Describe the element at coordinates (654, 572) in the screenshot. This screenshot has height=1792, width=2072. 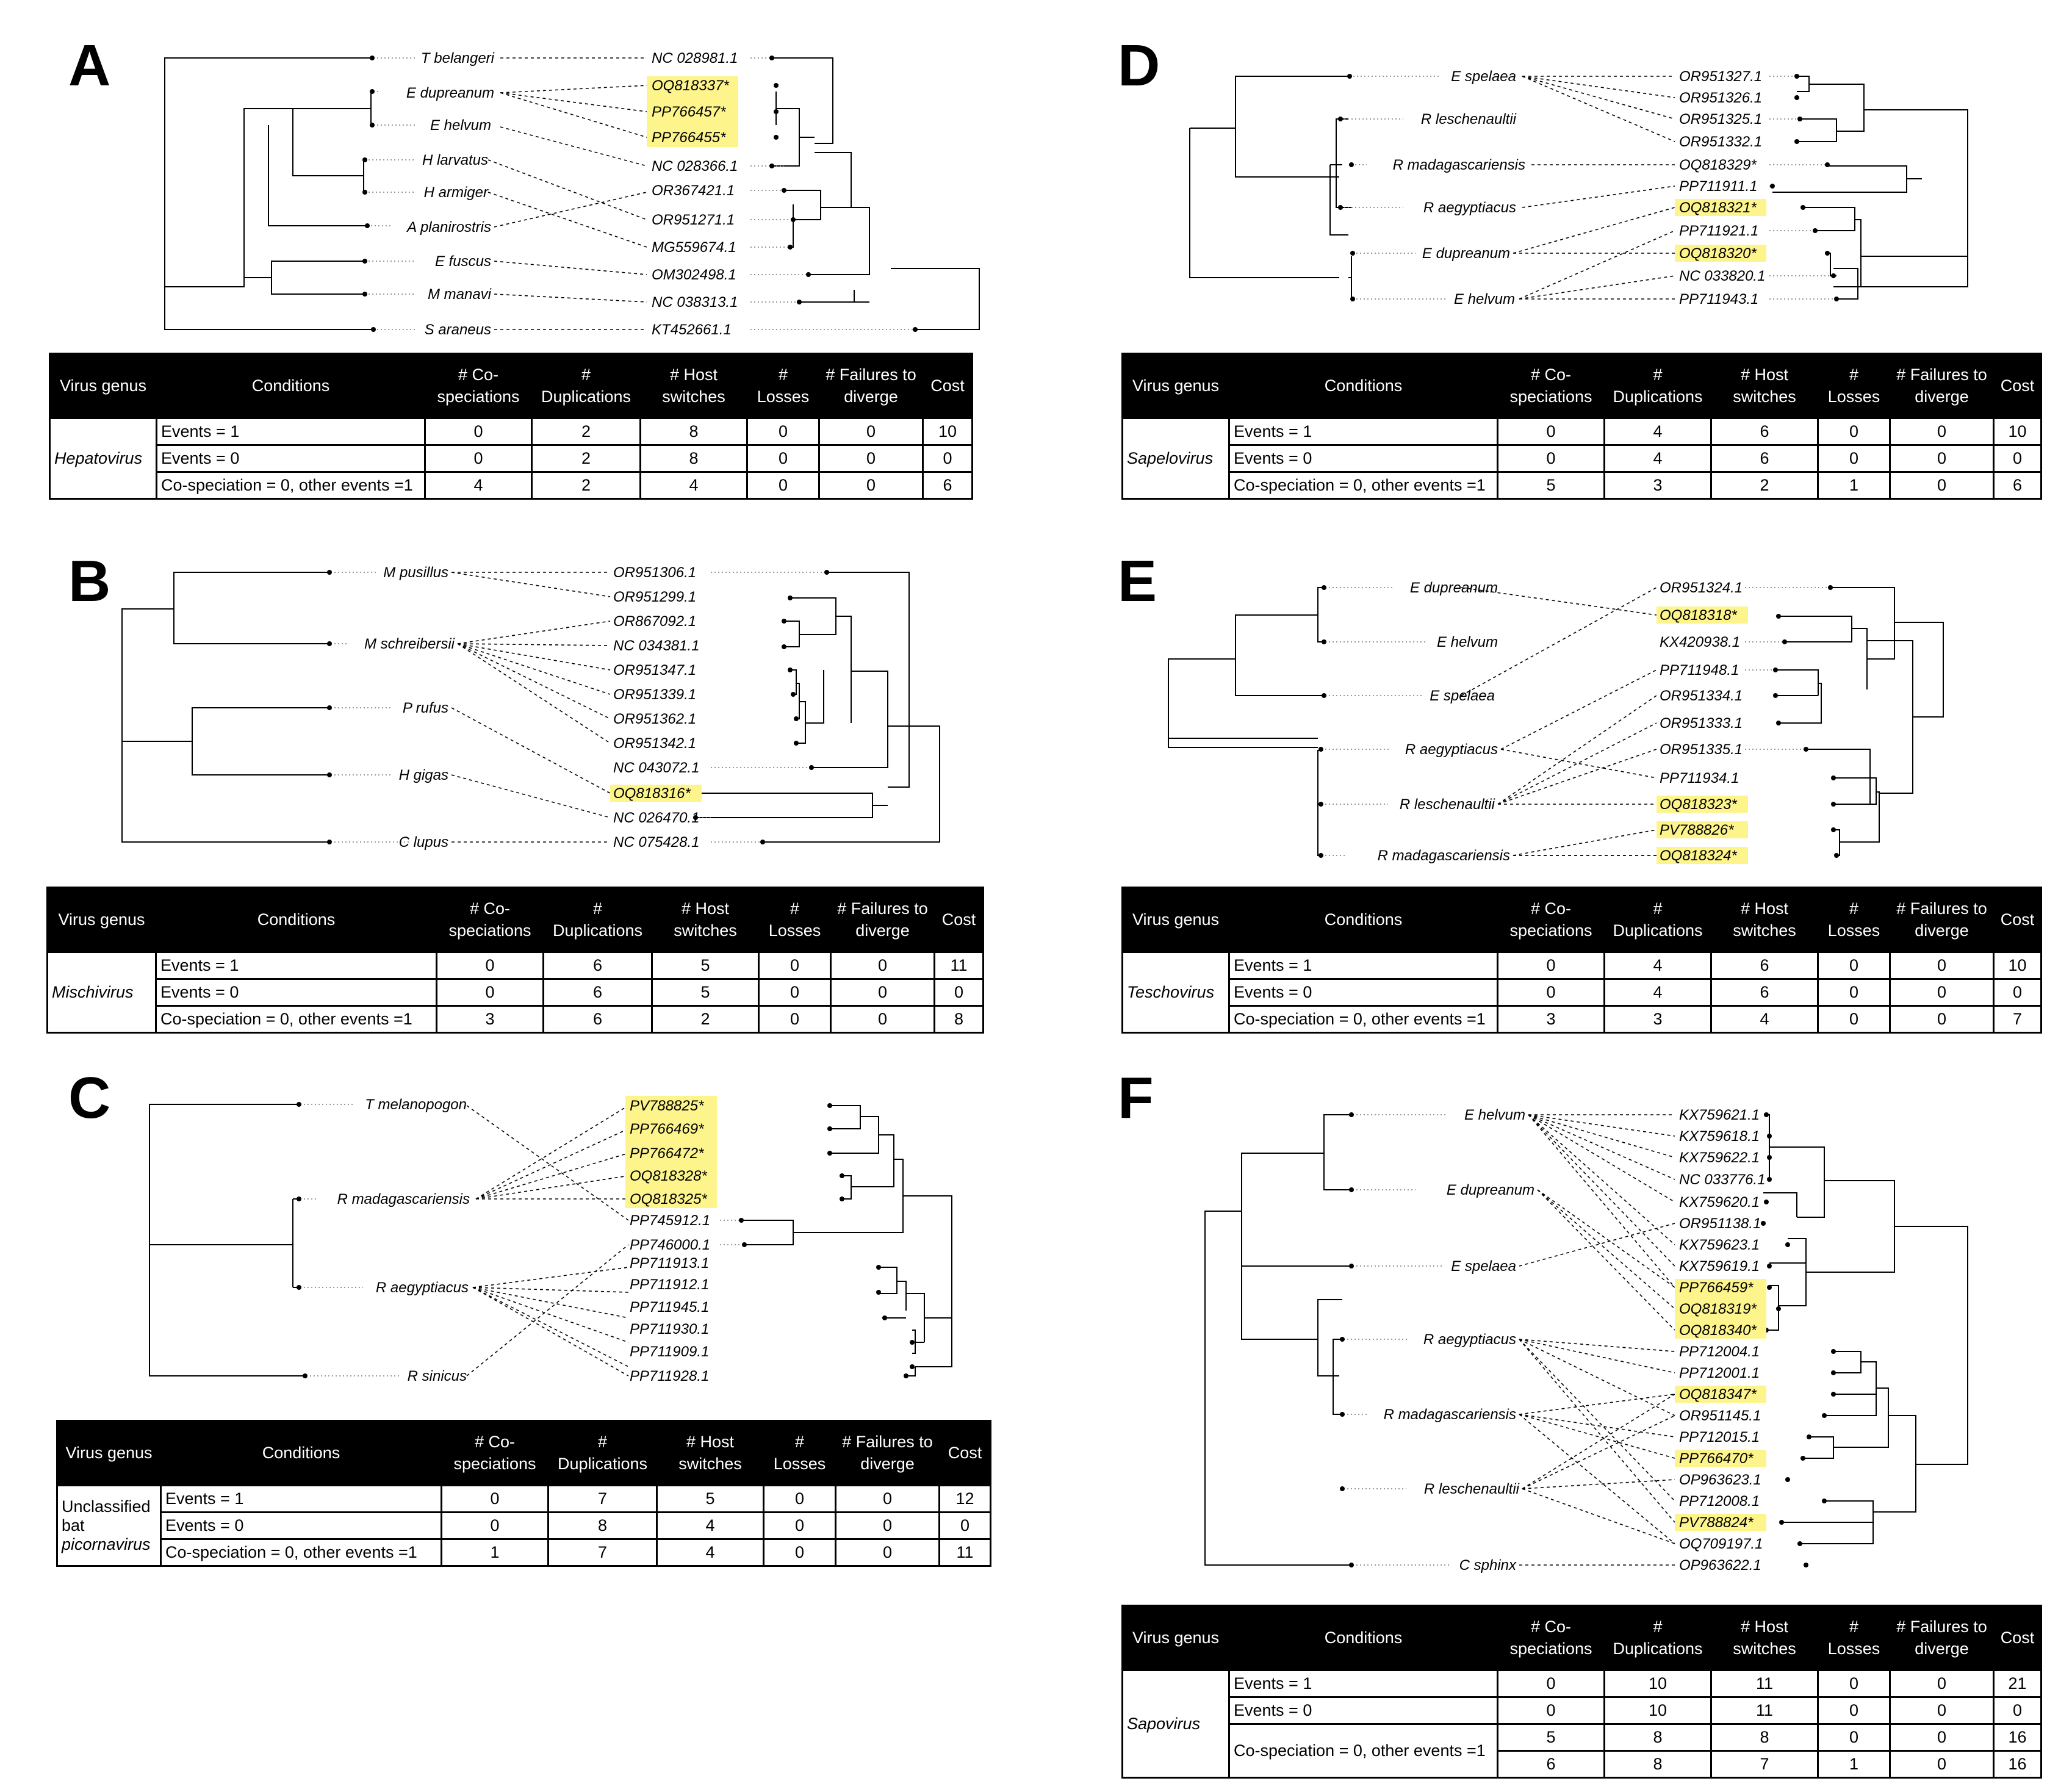
I see `virus-label: OR951306.1` at that location.